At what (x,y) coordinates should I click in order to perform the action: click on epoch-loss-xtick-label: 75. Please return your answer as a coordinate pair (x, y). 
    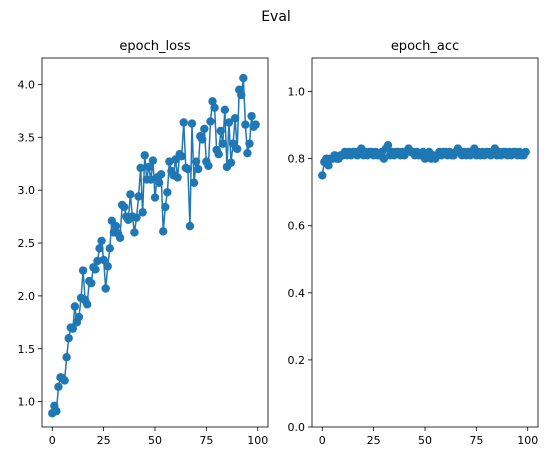
    Looking at the image, I should click on (206, 440).